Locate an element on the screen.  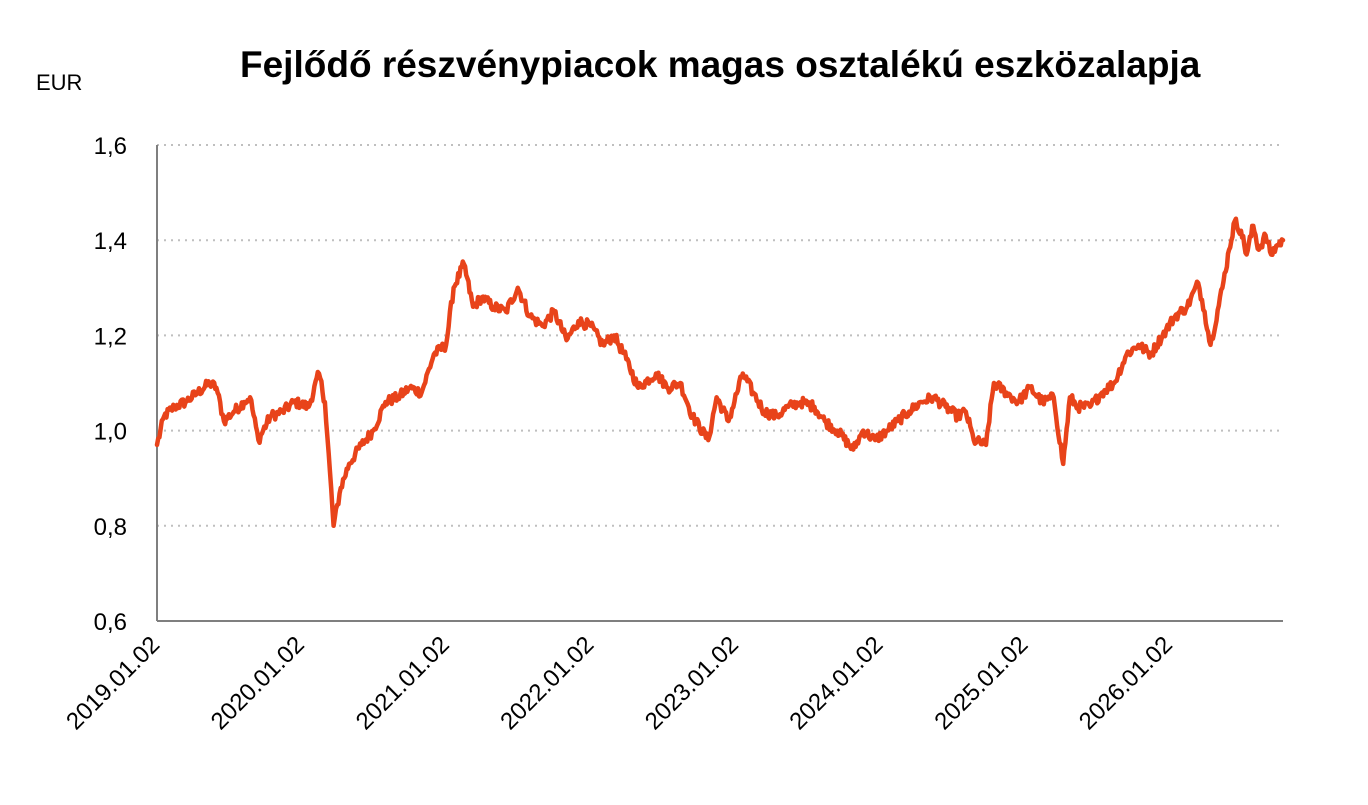
x-tick-label: 2026.01.02 is located at coordinates (1126, 683).